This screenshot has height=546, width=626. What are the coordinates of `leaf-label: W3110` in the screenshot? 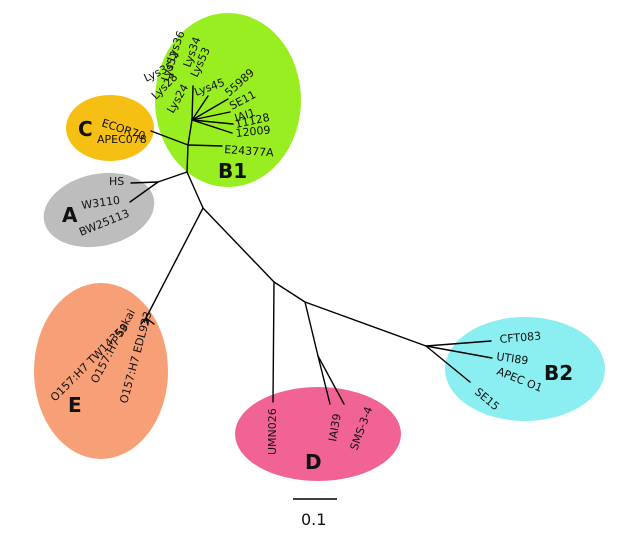 It's located at (101, 203).